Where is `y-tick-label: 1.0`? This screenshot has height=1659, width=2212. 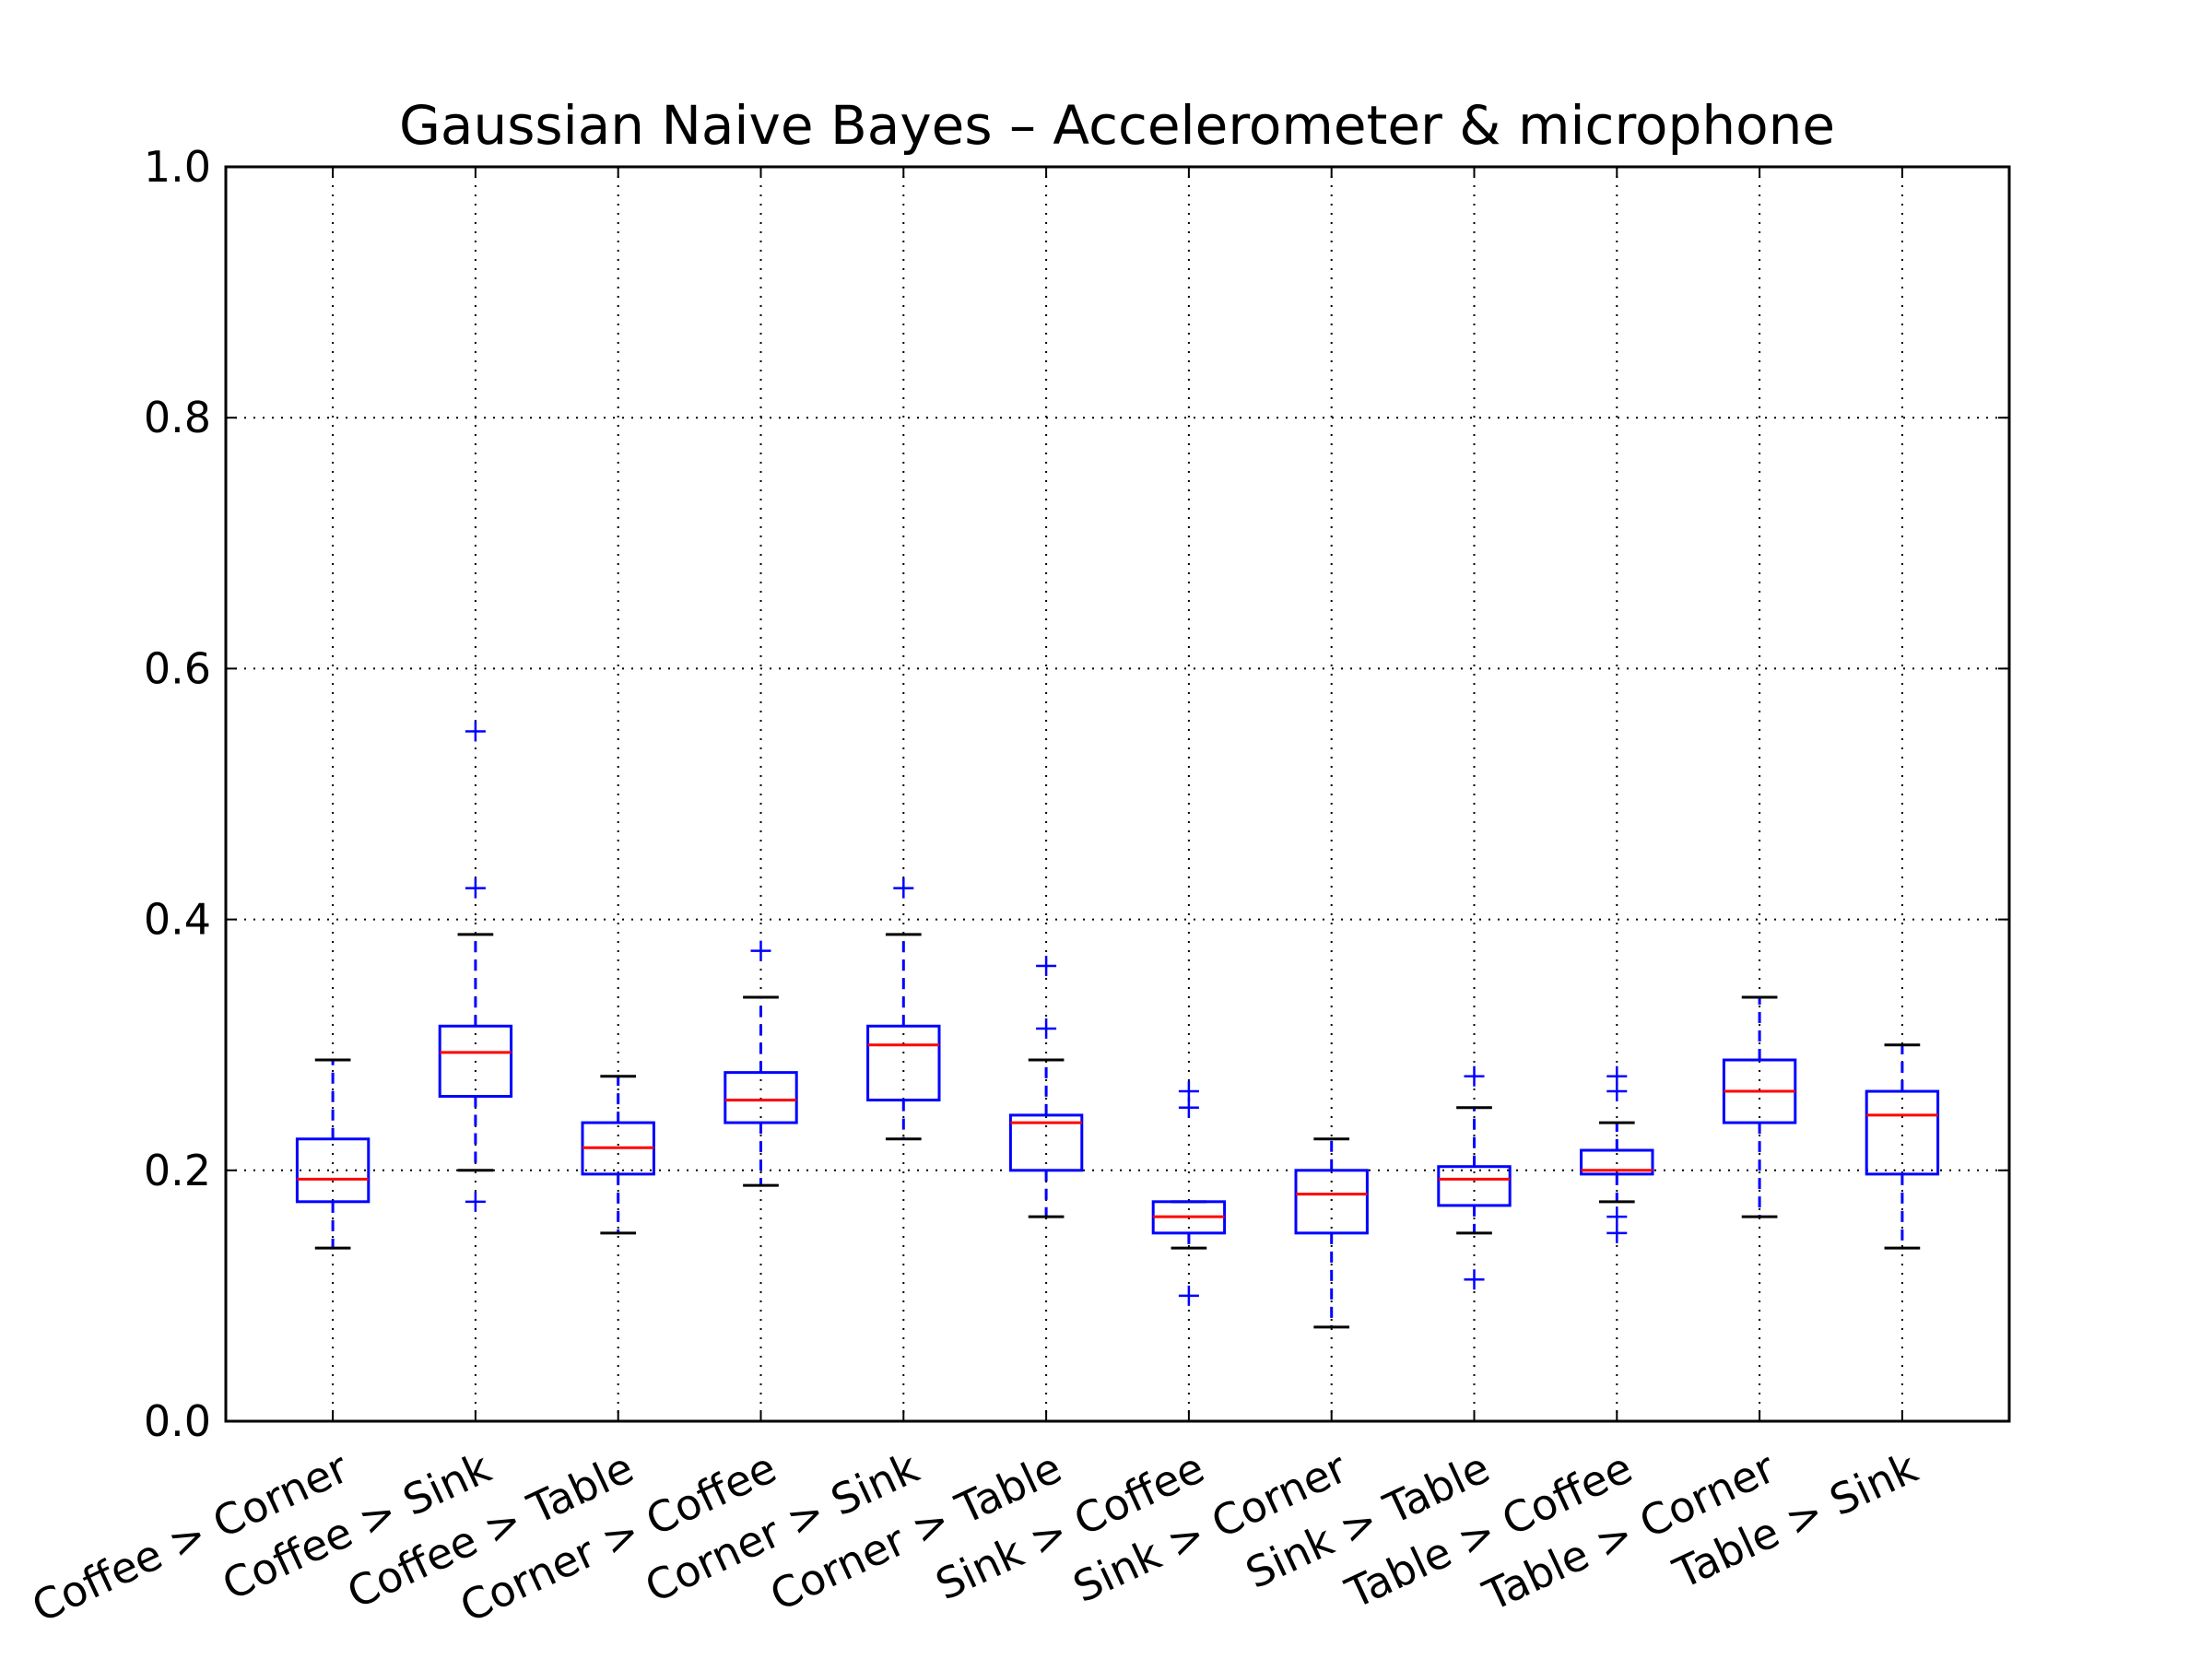
y-tick-label: 1.0 is located at coordinates (177, 167).